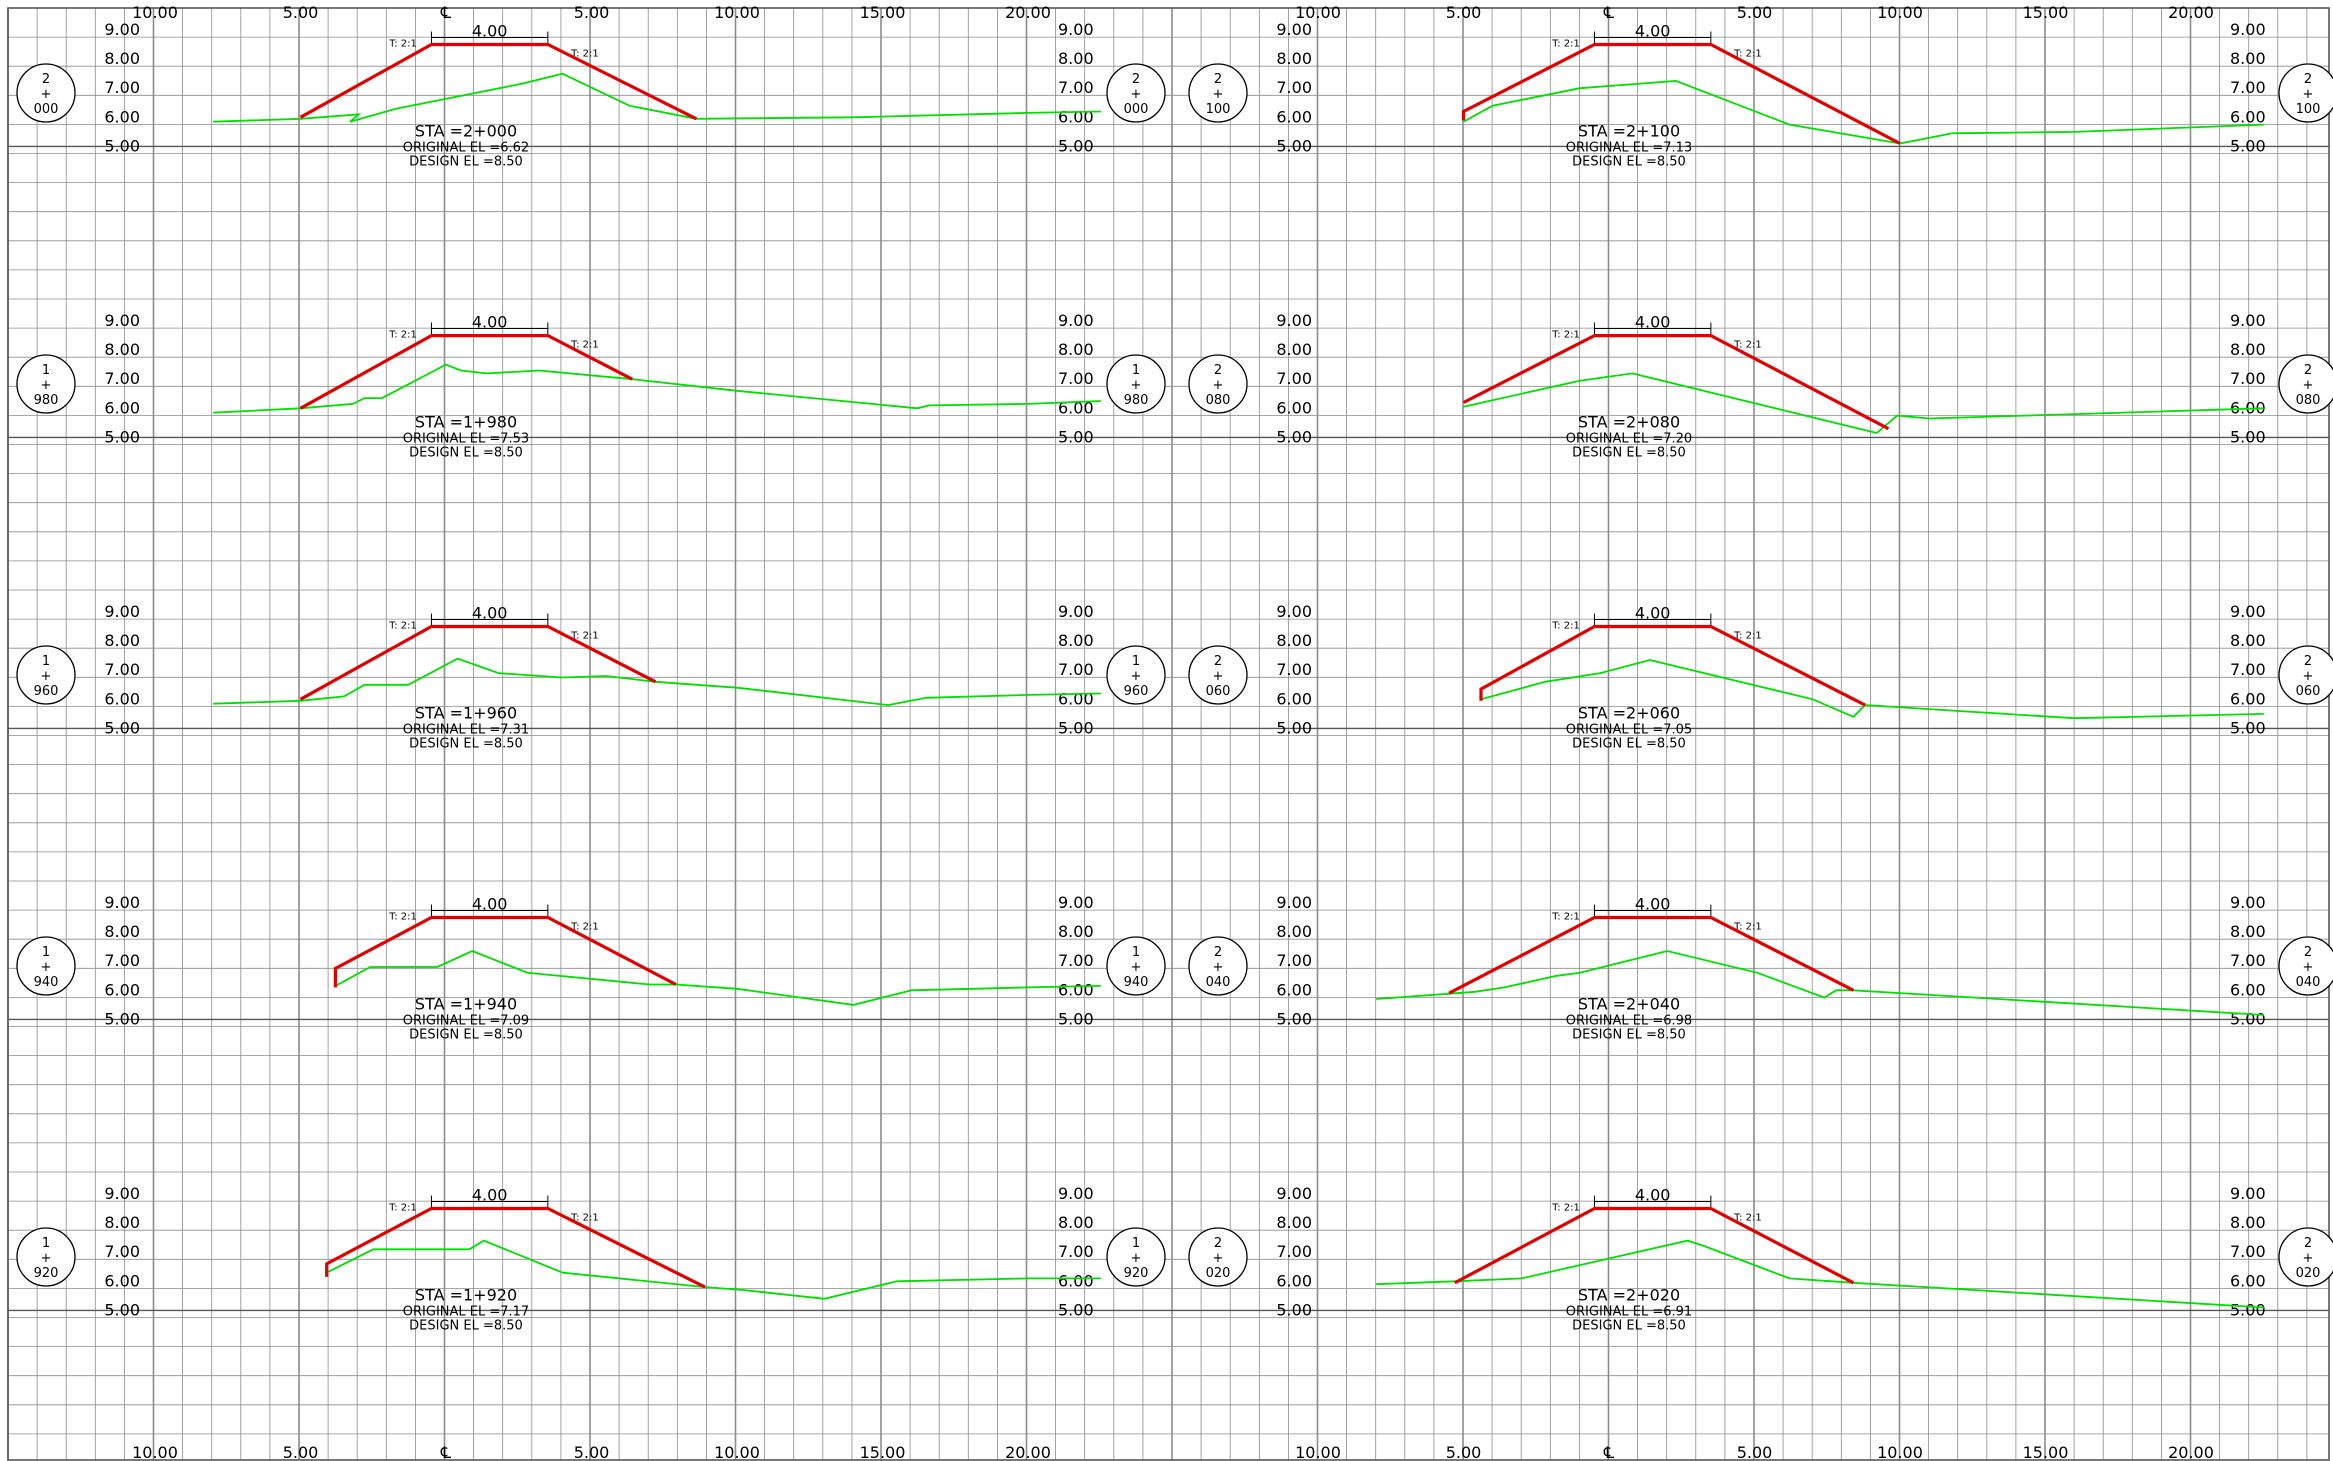  Describe the element at coordinates (46, 966) in the screenshot. I see `station-bubble: 1+940` at that location.